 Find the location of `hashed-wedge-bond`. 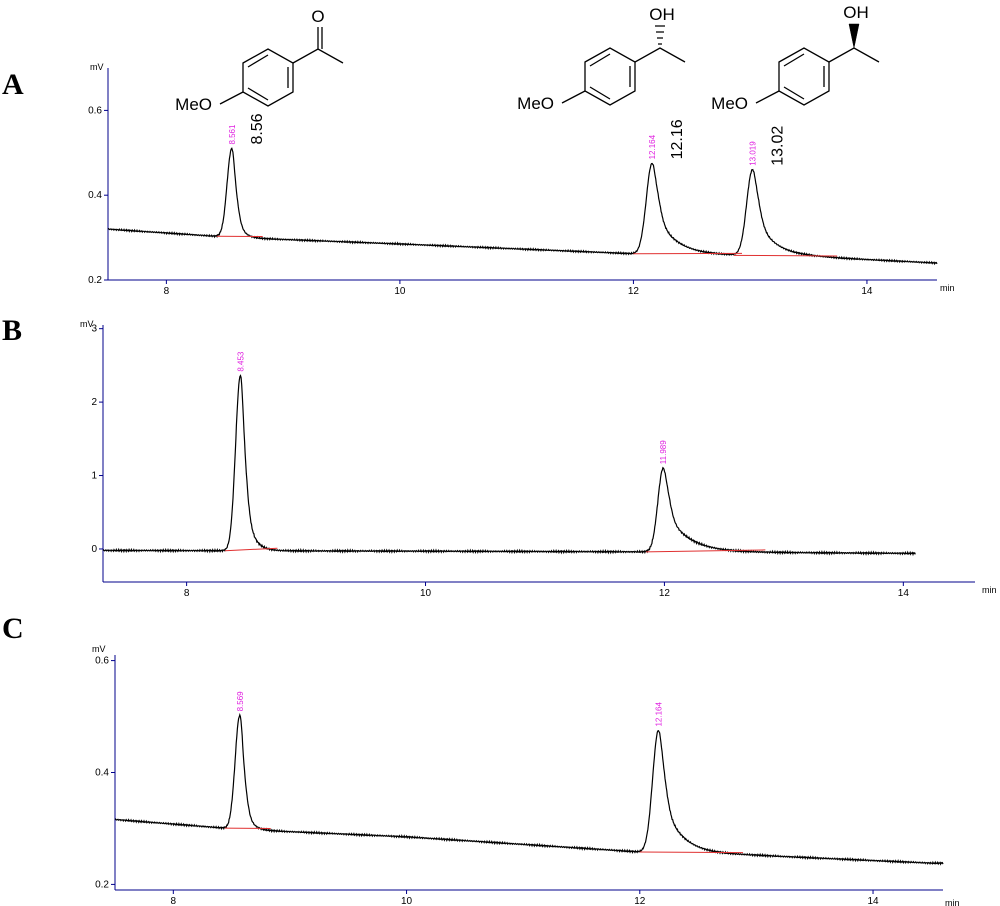

hashed-wedge-bond is located at coordinates (660, 35).